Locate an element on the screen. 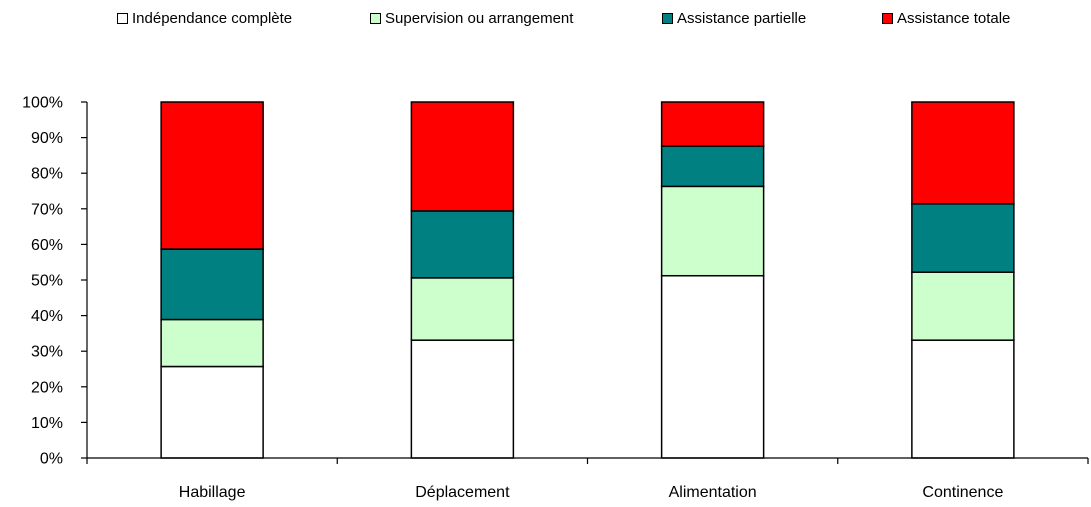 This screenshot has height=507, width=1091. y-tick-label: 50% is located at coordinates (47, 281).